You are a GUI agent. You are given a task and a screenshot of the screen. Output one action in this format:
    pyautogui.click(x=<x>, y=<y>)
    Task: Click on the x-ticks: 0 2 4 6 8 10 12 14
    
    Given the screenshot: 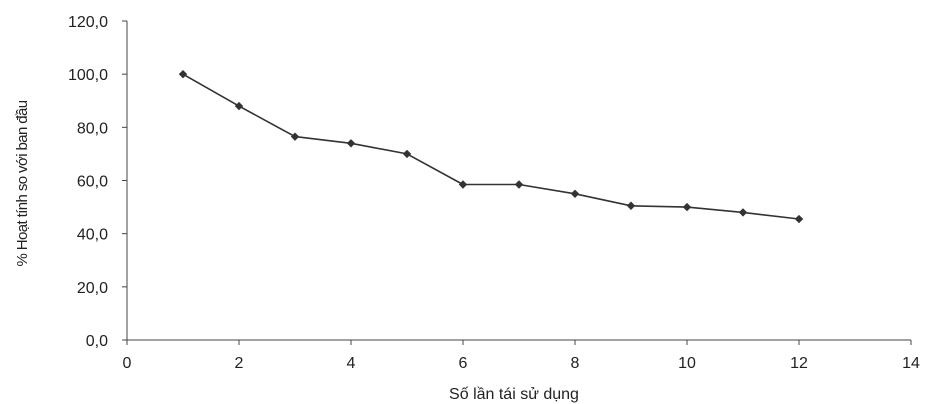 What is the action you would take?
    pyautogui.click(x=521, y=356)
    